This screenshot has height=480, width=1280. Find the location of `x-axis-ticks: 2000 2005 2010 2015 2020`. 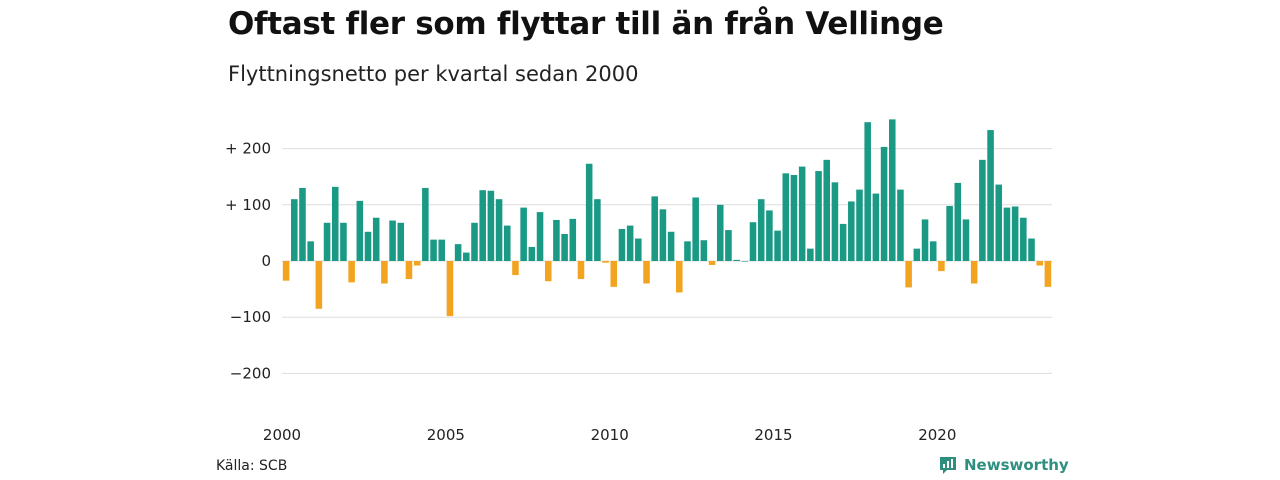

x-axis-ticks: 2000 2005 2010 2015 2020 is located at coordinates (610, 435).